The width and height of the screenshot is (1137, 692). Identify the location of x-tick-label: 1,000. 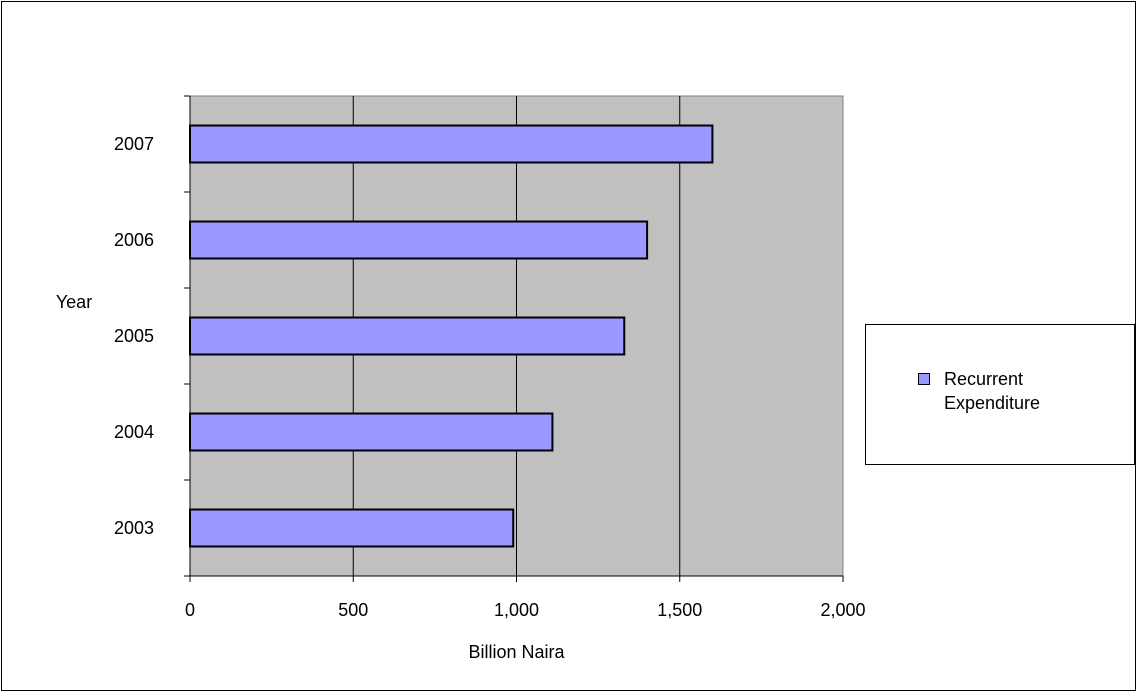
(516, 610).